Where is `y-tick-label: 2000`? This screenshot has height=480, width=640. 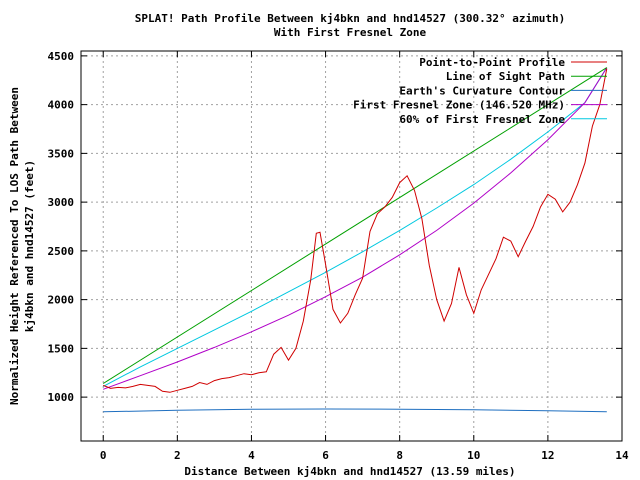
y-tick-label: 2000 is located at coordinates (61, 300).